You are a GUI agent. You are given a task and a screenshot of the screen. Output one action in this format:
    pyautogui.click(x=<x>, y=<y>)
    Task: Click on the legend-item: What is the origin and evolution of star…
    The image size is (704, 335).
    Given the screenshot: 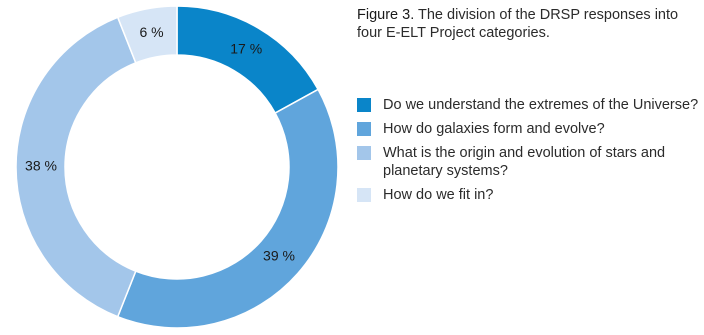 What is the action you would take?
    pyautogui.click(x=529, y=162)
    